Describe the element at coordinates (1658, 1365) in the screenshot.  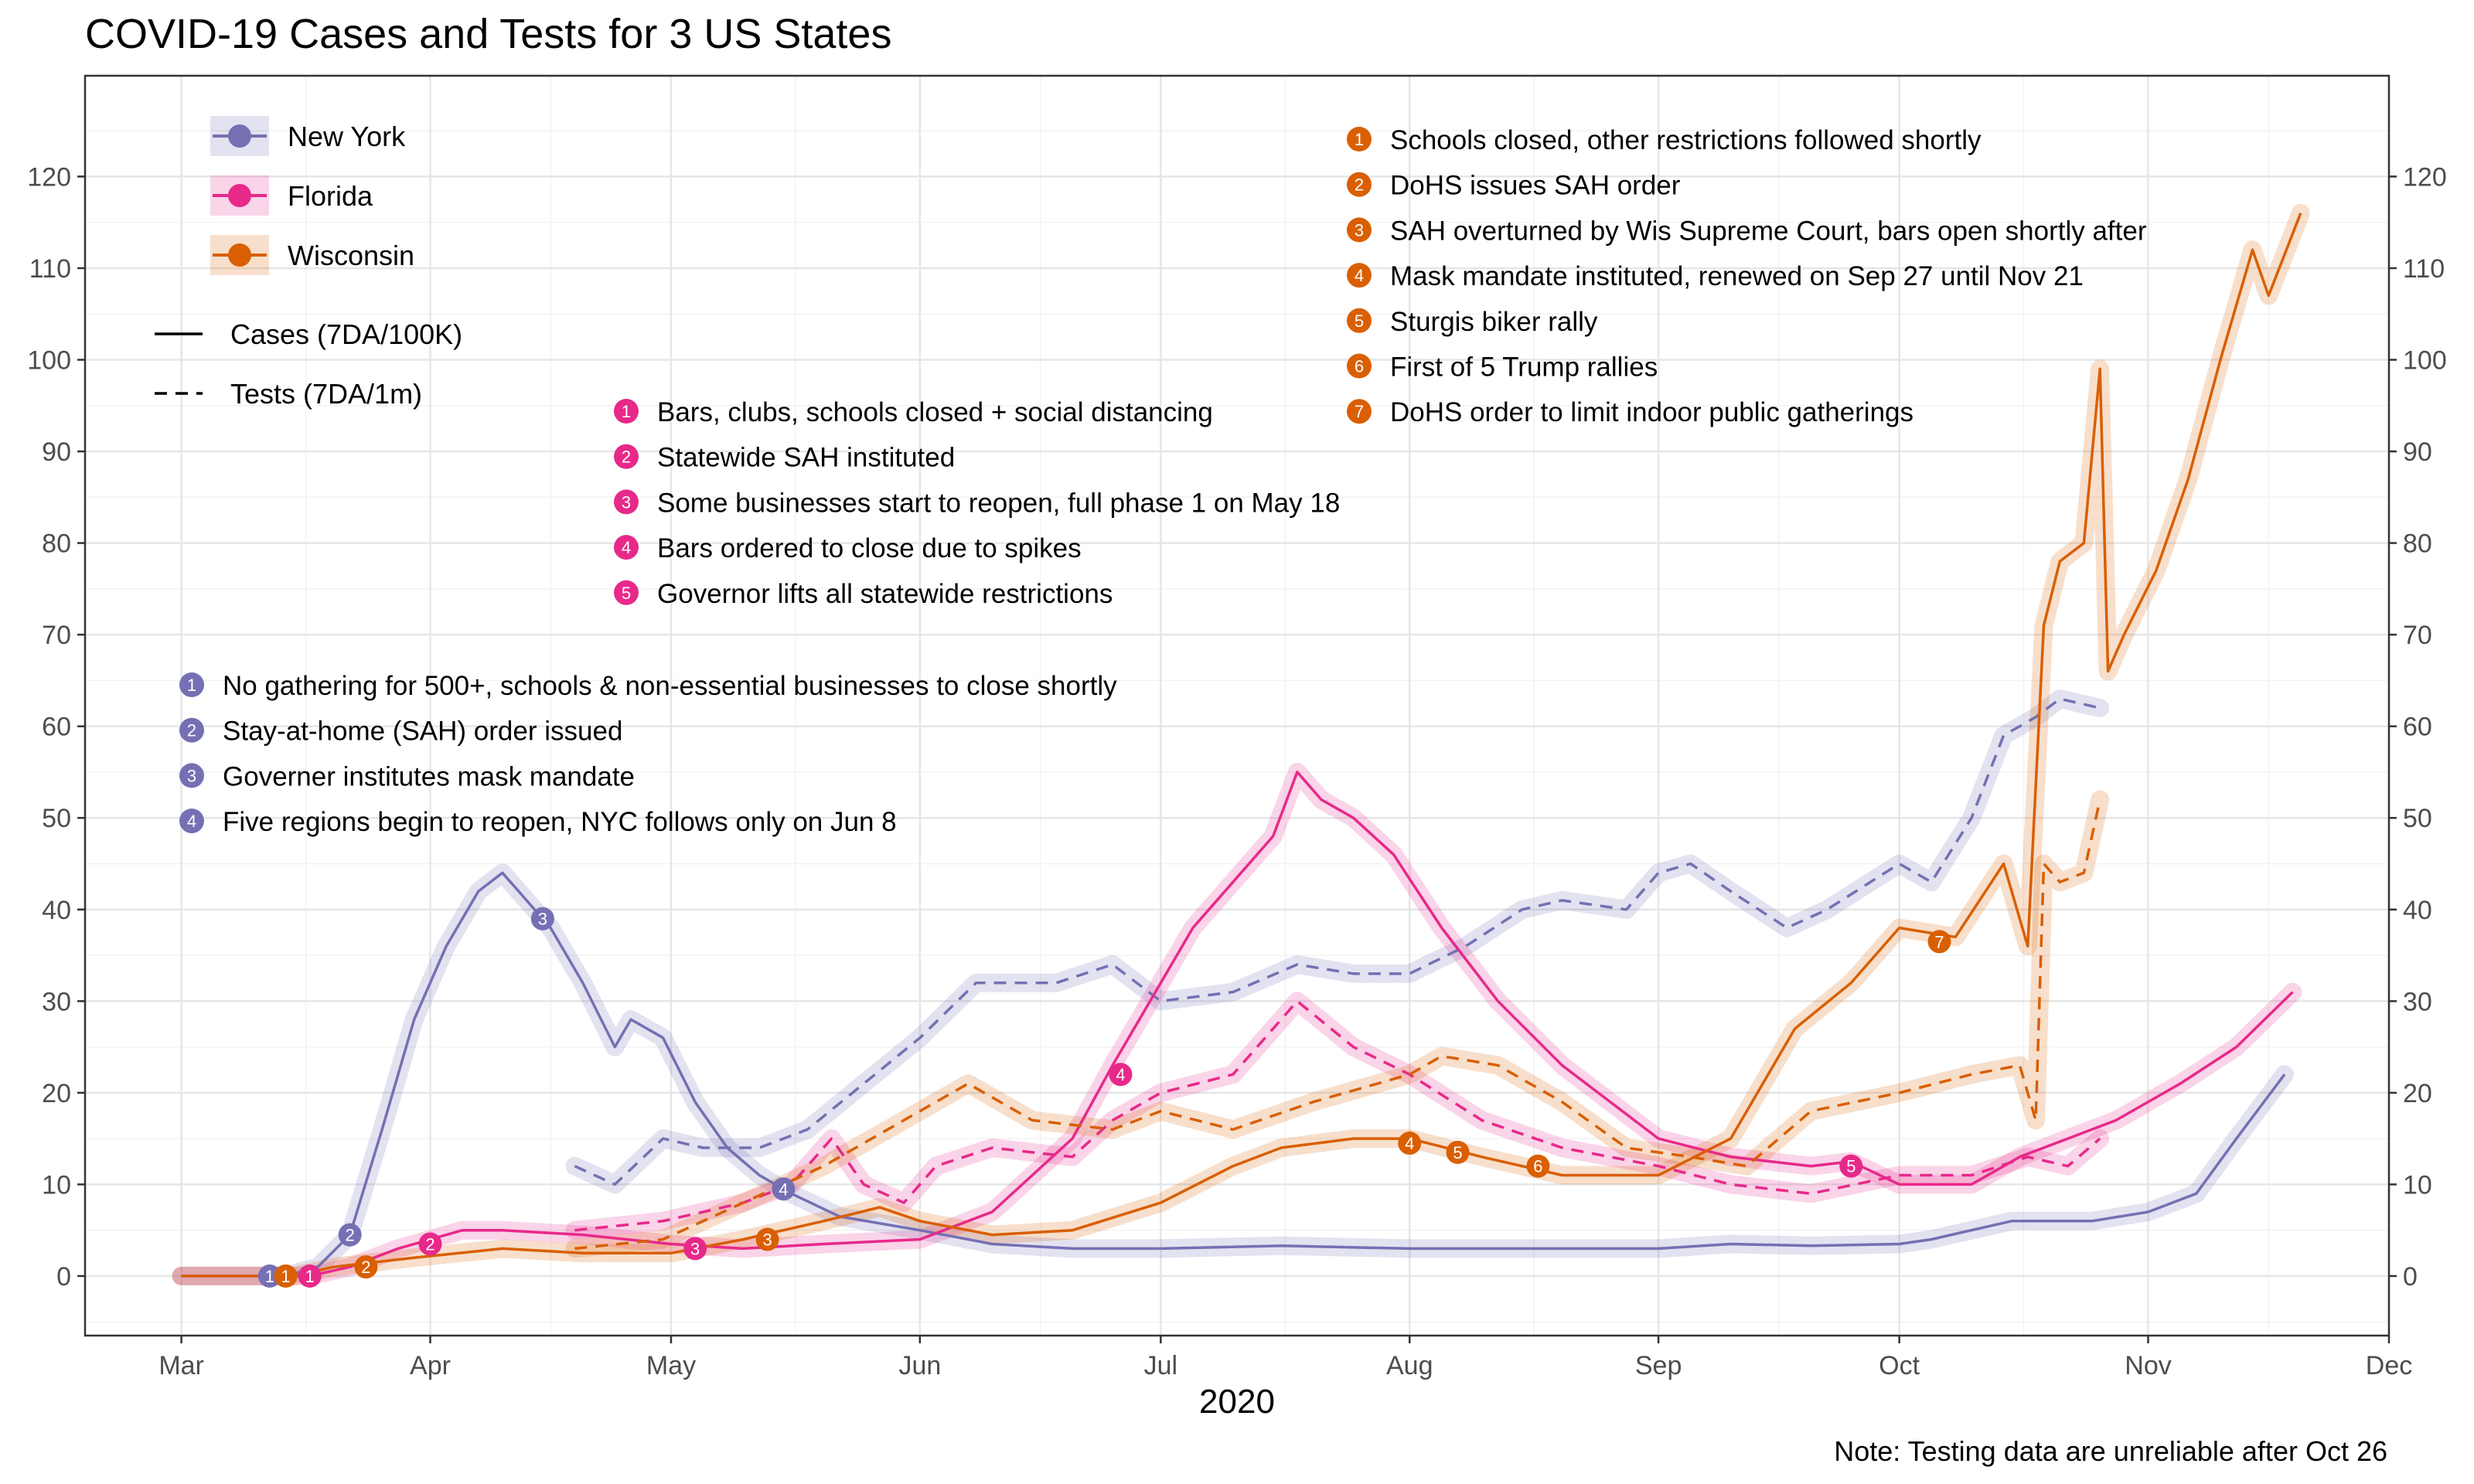
I see `x-tick-label: Sep` at that location.